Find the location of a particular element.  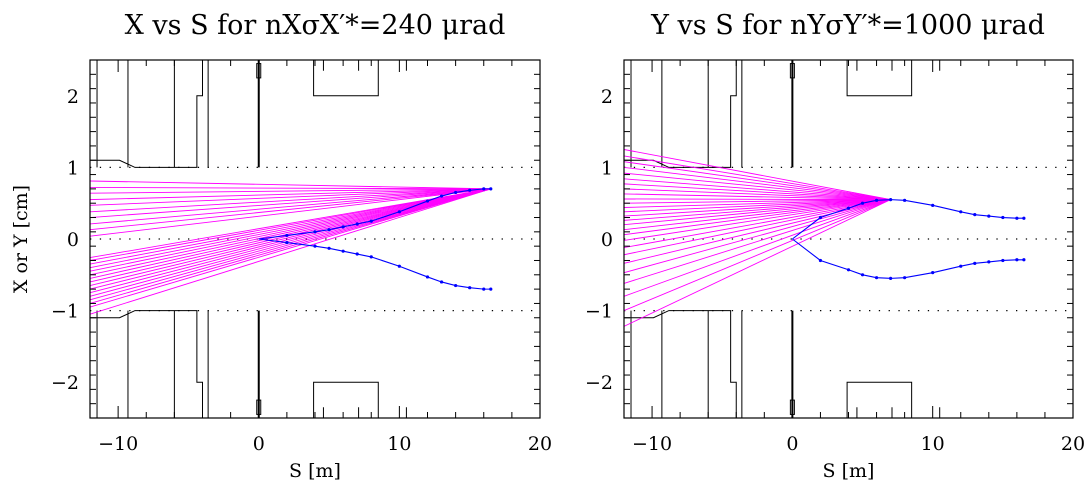

x-tick-label: 0 is located at coordinates (792, 444).